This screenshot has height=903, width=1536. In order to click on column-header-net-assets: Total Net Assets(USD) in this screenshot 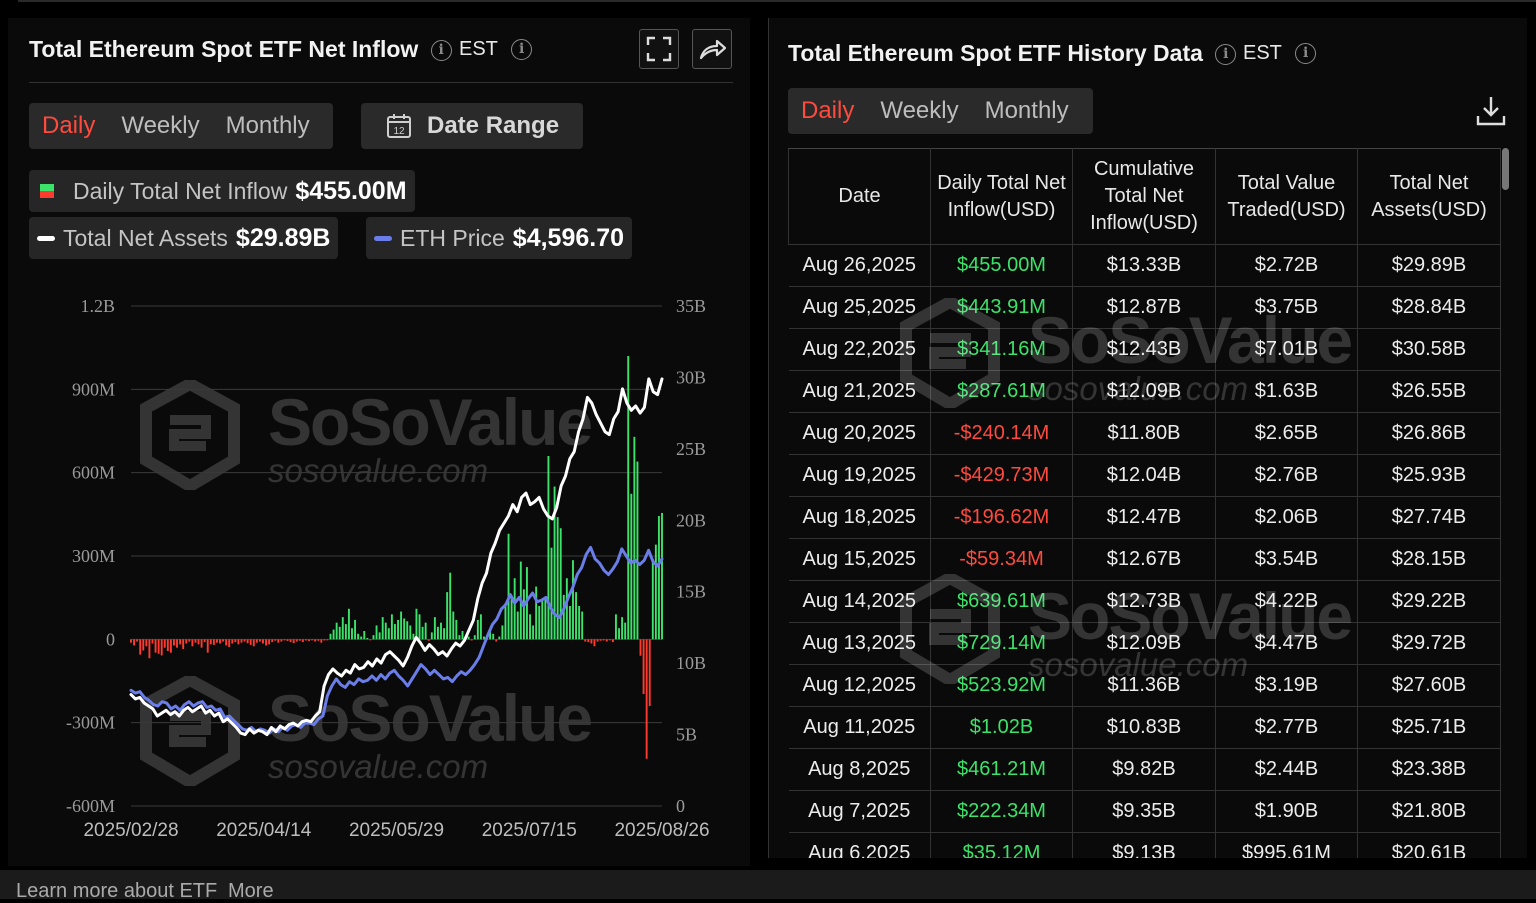, I will do `click(1429, 196)`.